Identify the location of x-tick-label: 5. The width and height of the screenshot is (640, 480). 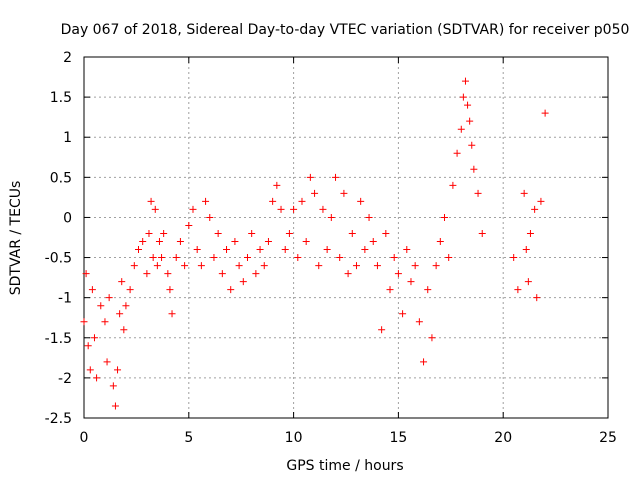
(188, 438).